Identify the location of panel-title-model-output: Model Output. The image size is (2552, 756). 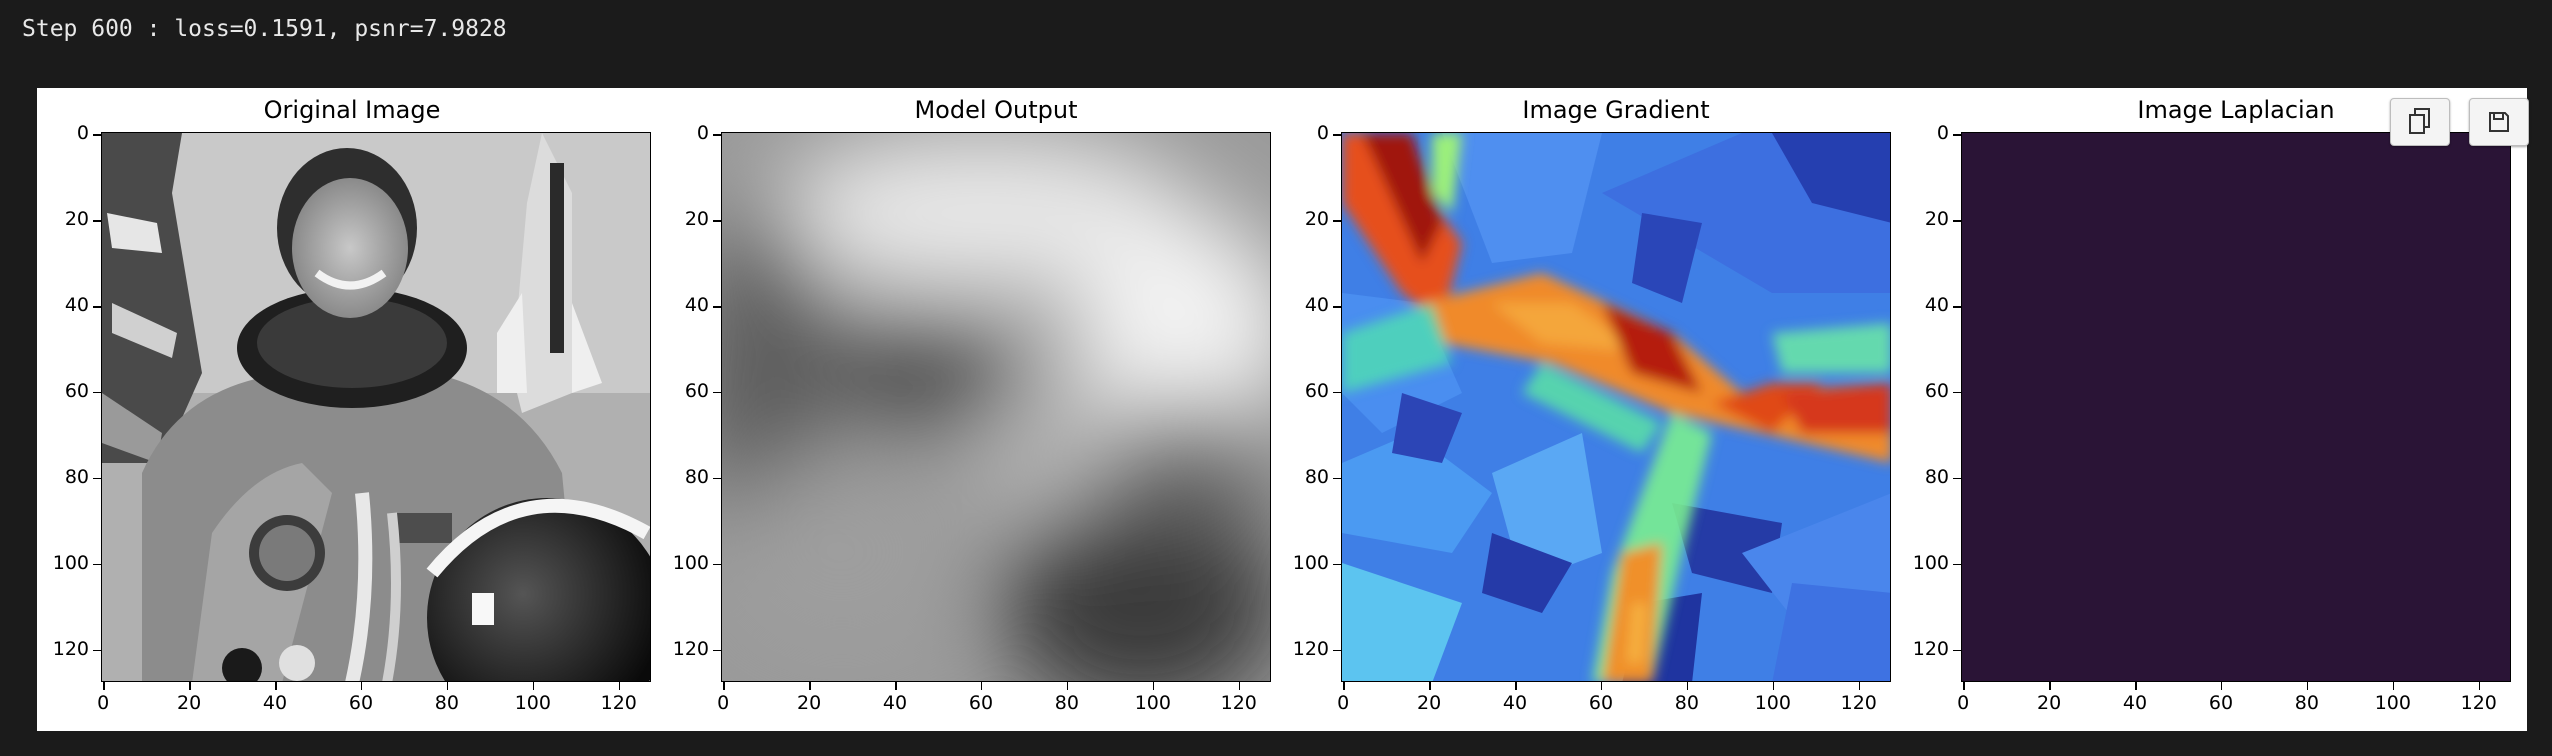
(996, 110).